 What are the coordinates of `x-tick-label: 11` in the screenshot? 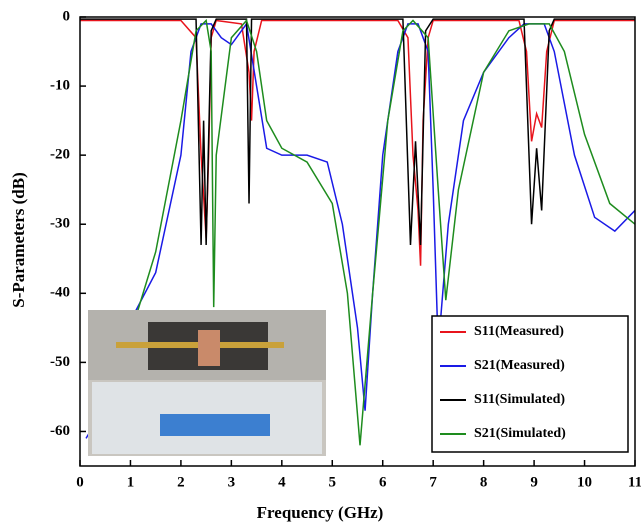 It's located at (634, 482).